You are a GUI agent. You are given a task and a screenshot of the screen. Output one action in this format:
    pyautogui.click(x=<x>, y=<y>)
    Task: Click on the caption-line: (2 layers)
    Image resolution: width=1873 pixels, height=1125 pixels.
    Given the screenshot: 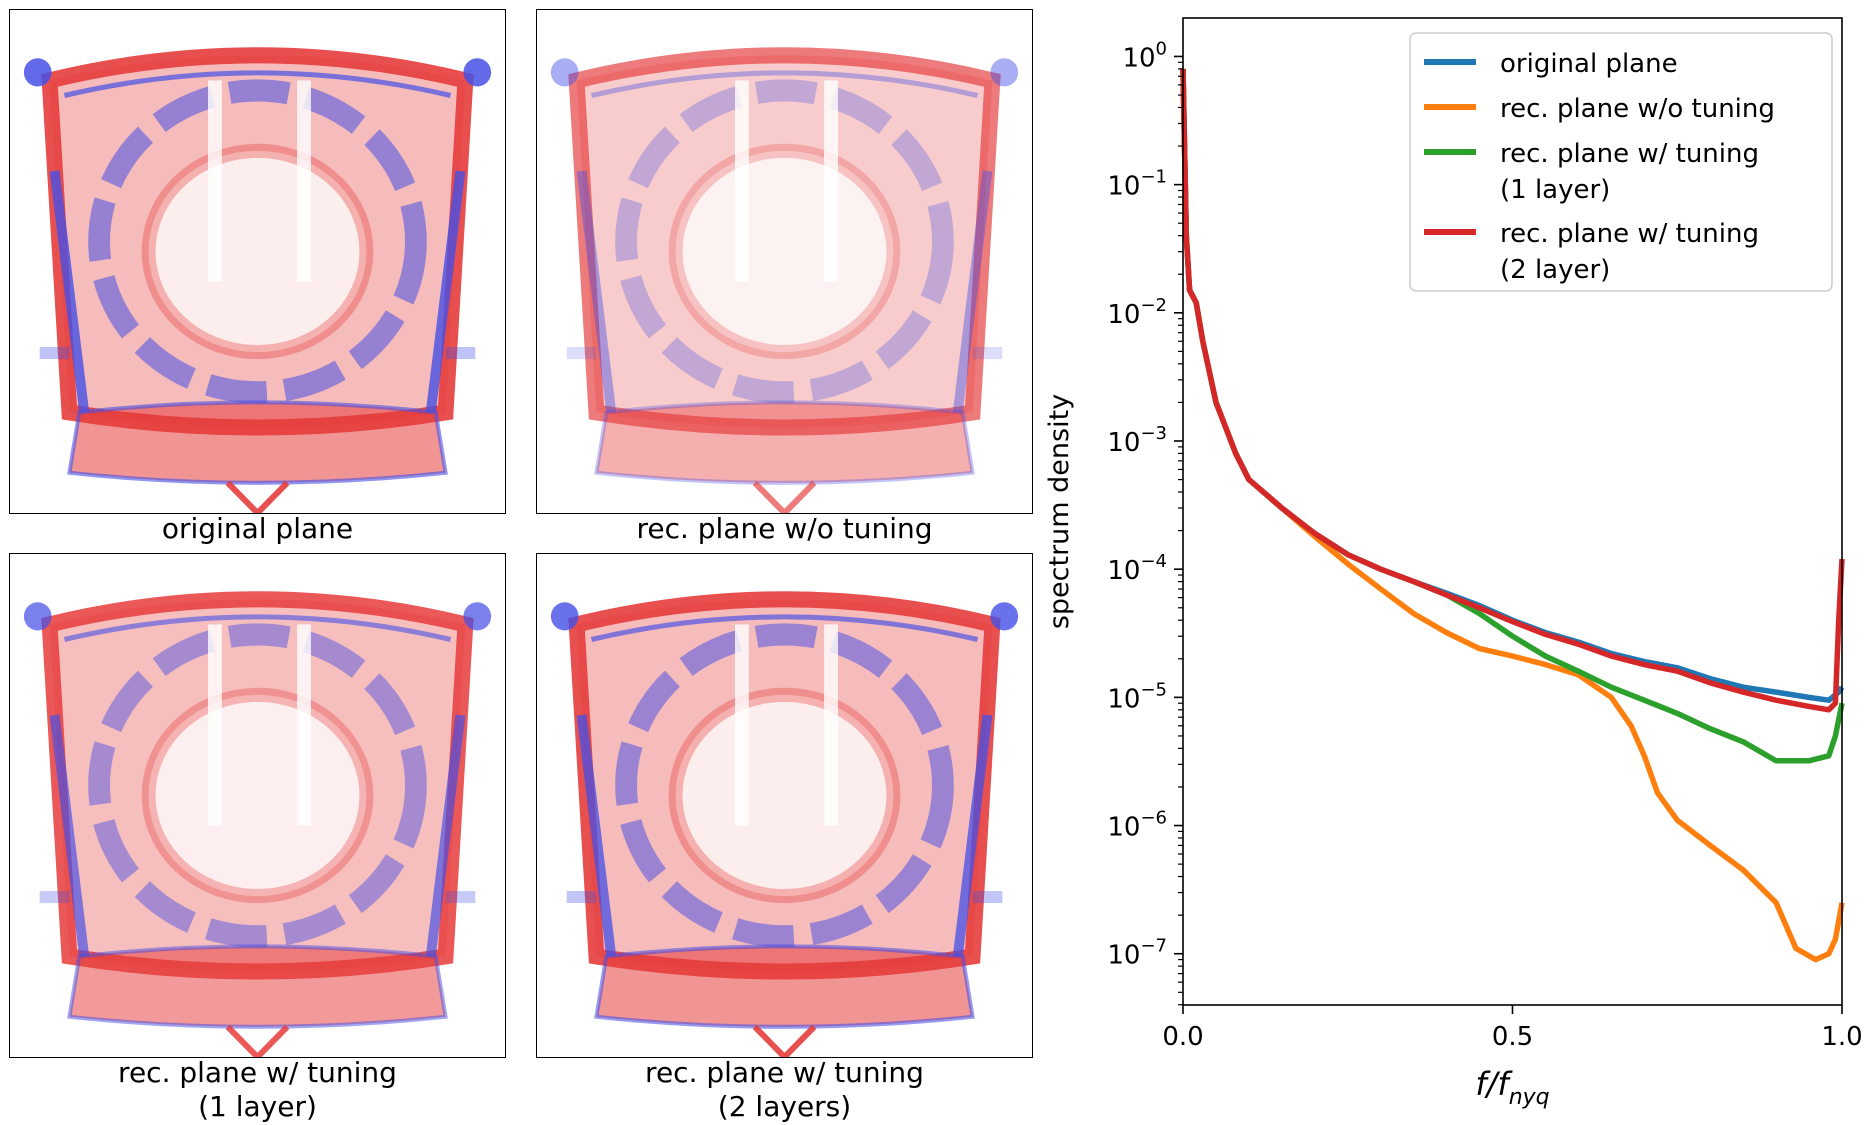 What is the action you would take?
    pyautogui.click(x=784, y=1106)
    